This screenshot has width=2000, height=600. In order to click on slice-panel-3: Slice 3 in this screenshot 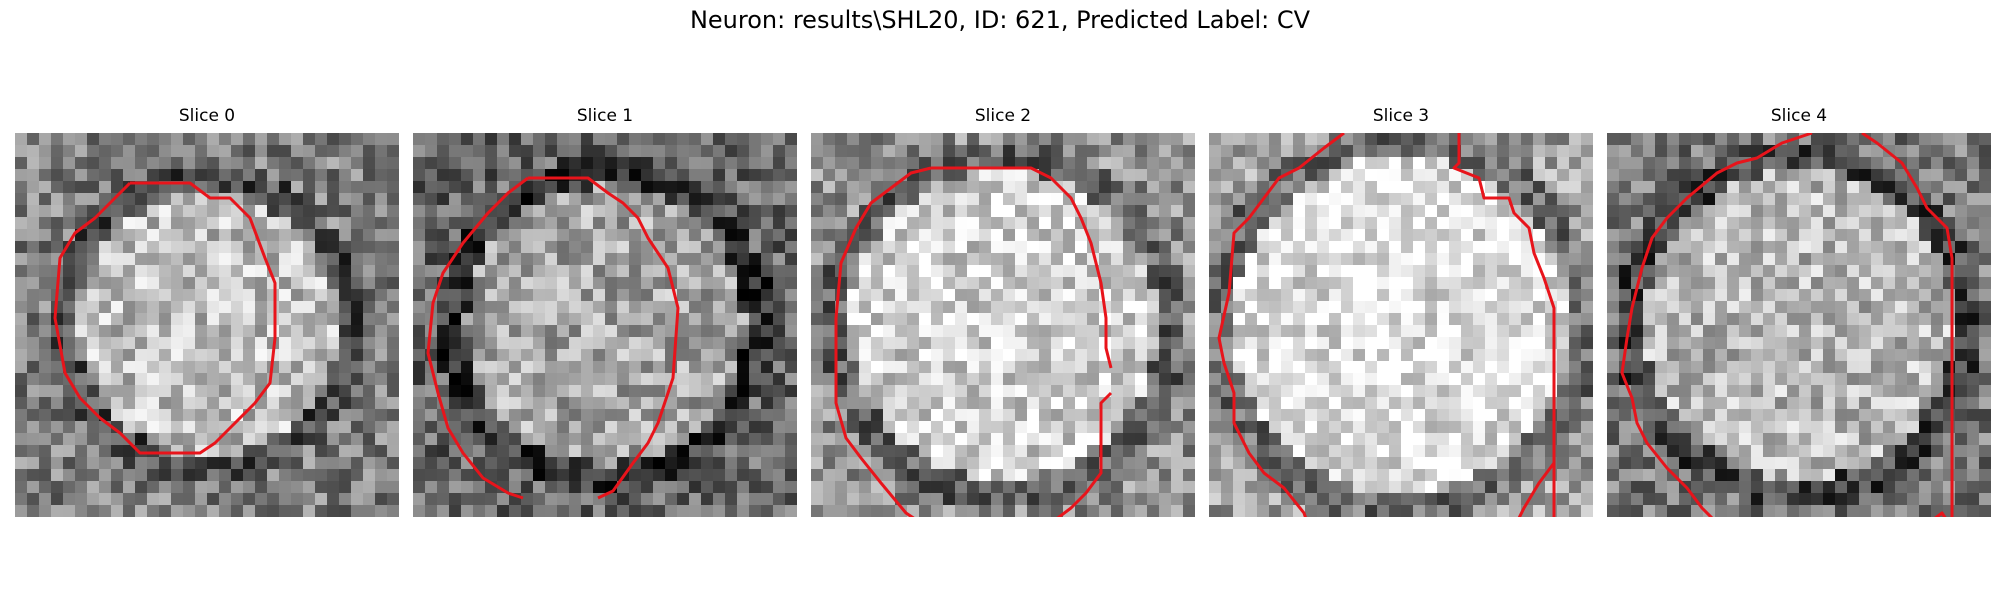, I will do `click(1401, 312)`.